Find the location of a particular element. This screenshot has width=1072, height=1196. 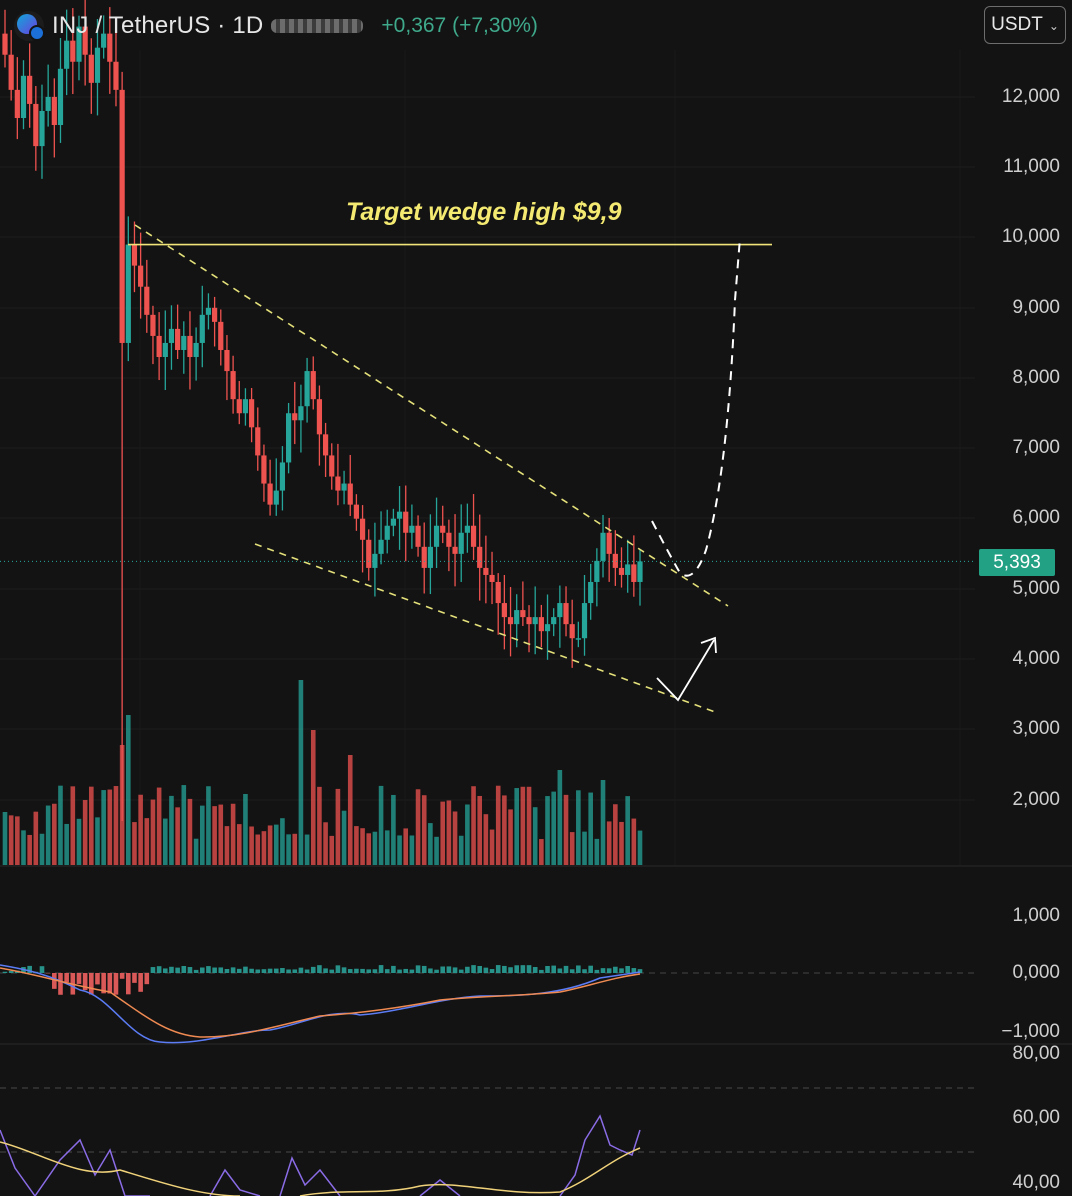

symbol-title: INJ / TetherUS · 1D is located at coordinates (158, 25).